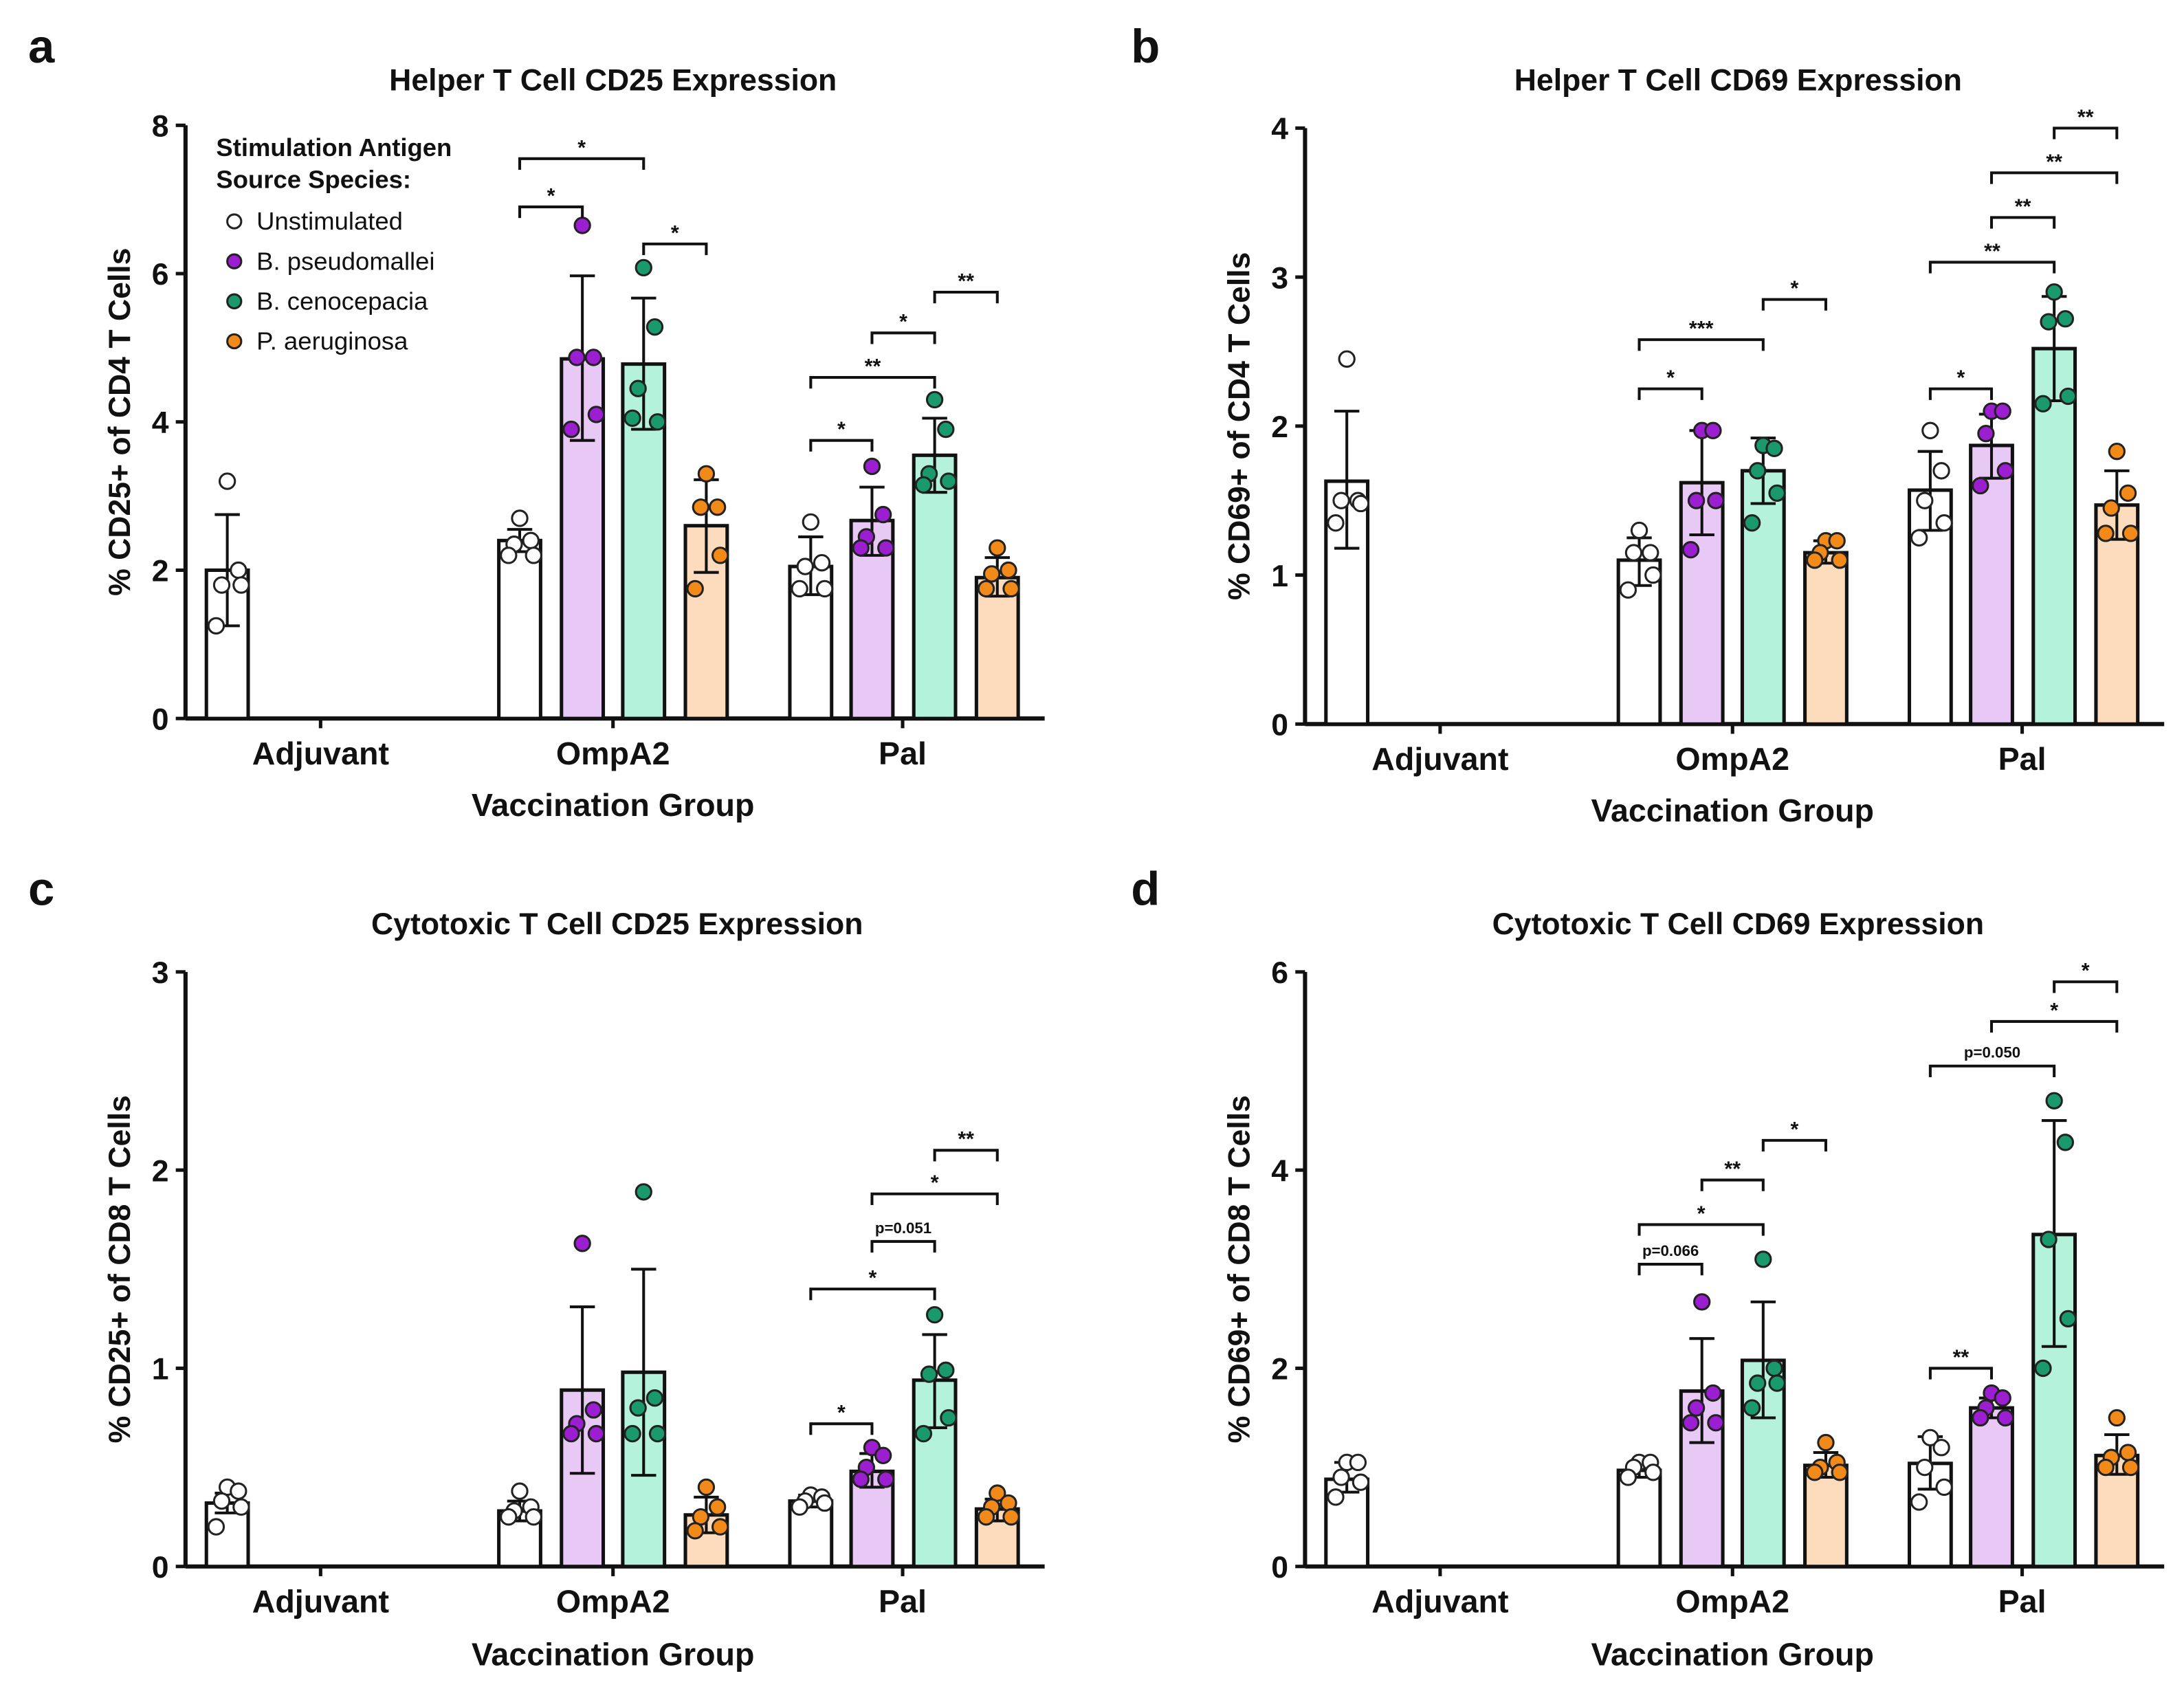 The image size is (2184, 1689). I want to click on chart-title: Cytotoxic T Cell CD69 Expression, so click(1738, 924).